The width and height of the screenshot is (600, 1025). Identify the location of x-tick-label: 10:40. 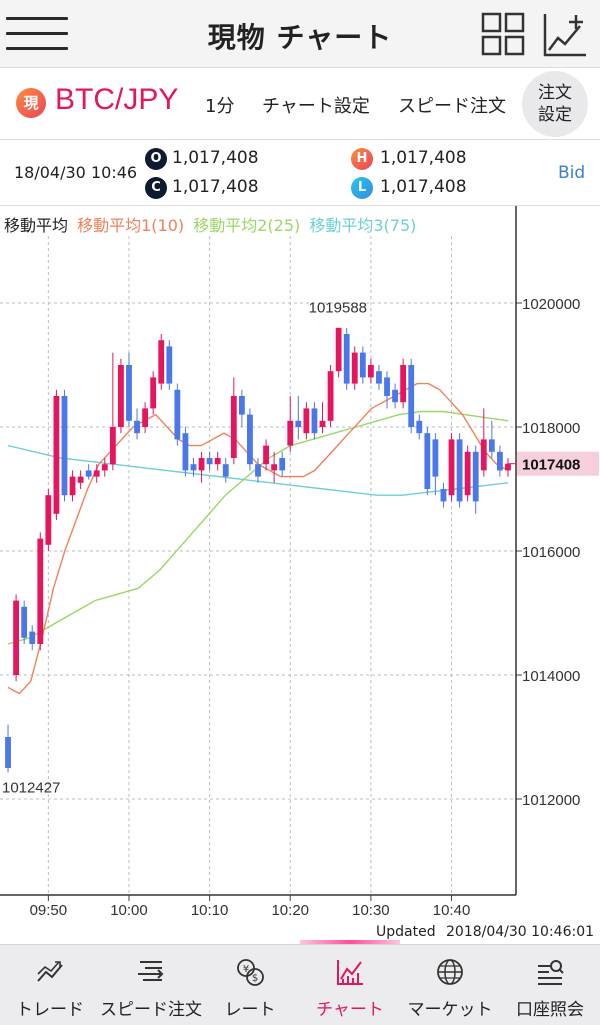
(452, 910).